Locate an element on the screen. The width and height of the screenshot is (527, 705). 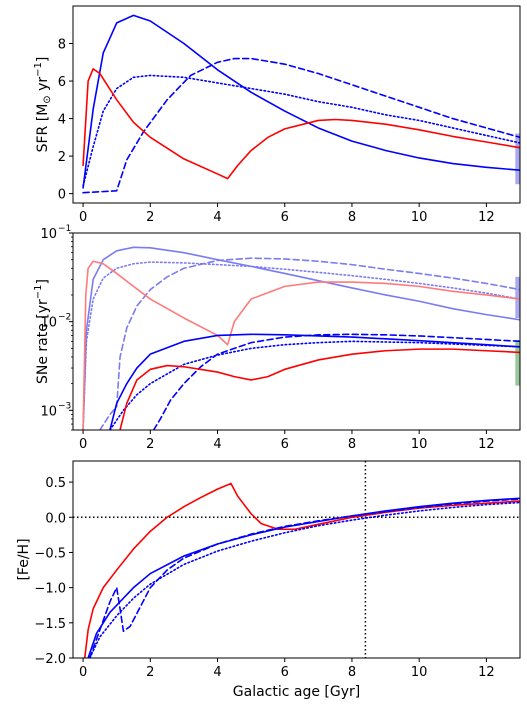
y-tick-label: 8 is located at coordinates (62, 45).